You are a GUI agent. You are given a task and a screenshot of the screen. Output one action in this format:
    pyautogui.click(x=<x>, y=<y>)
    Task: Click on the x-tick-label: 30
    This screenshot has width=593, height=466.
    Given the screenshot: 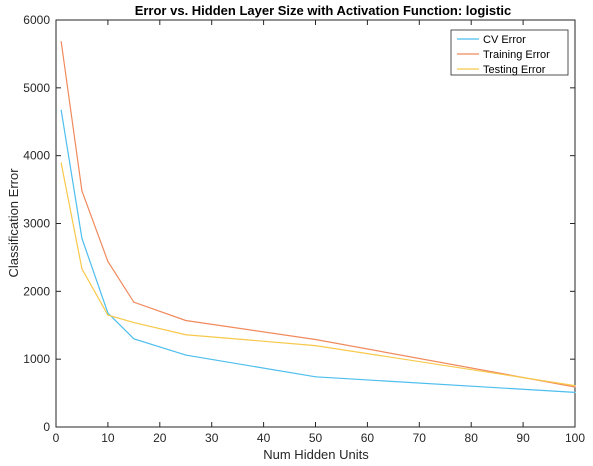 What is the action you would take?
    pyautogui.click(x=212, y=438)
    